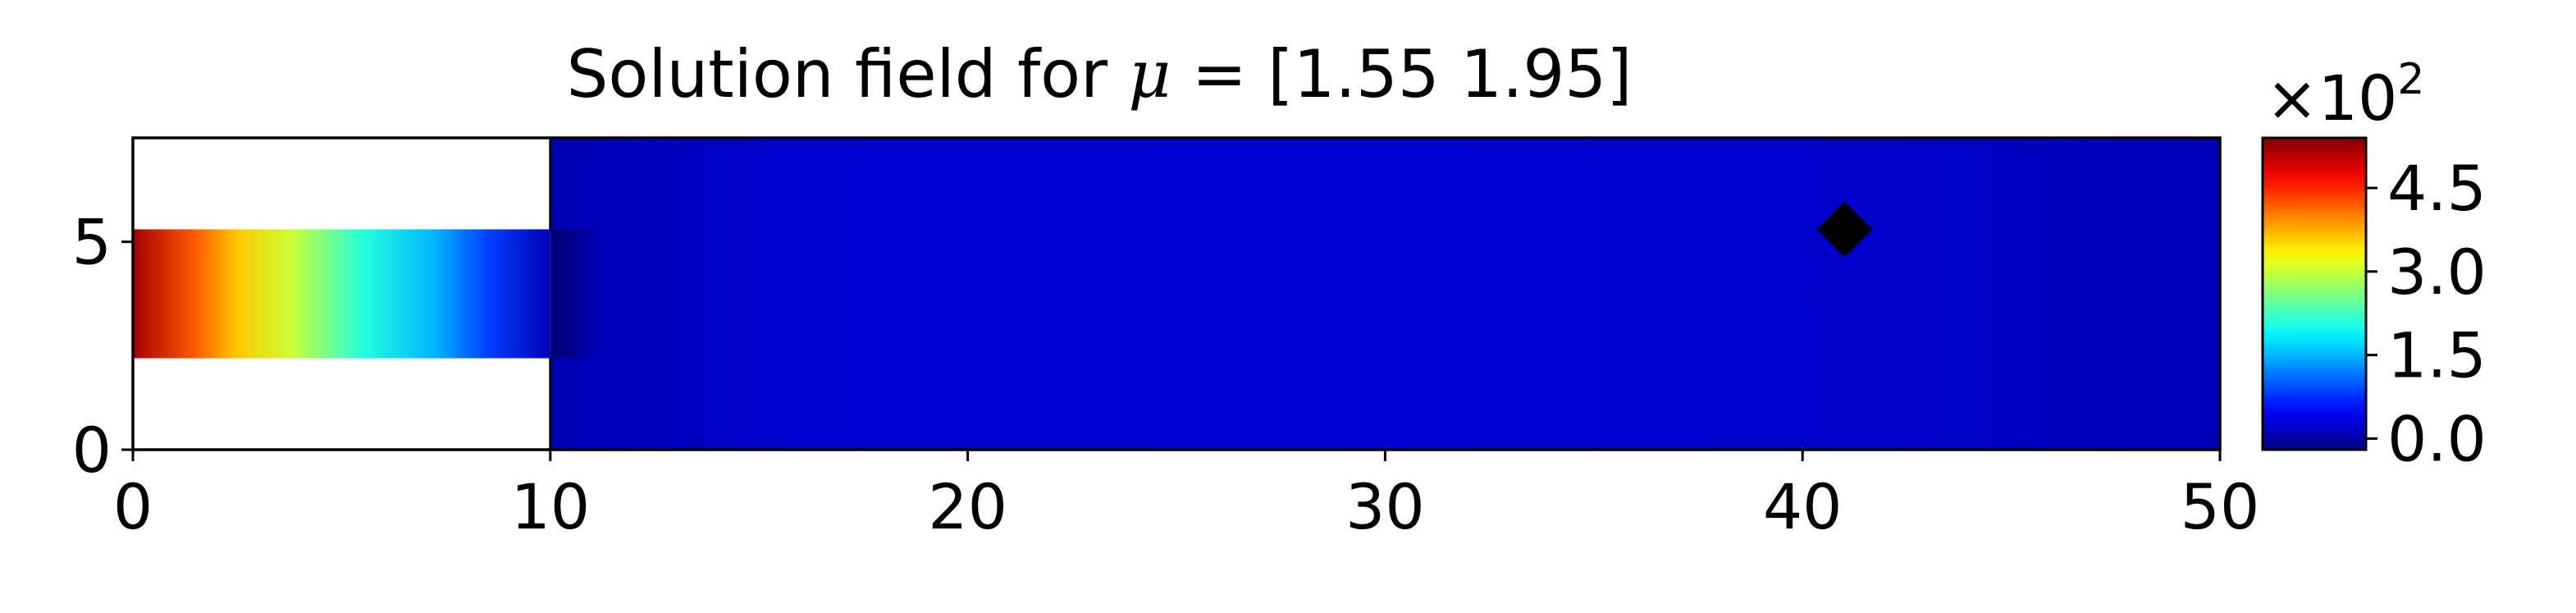  I want to click on colorbar-multiplier: ×10², so click(2345, 95).